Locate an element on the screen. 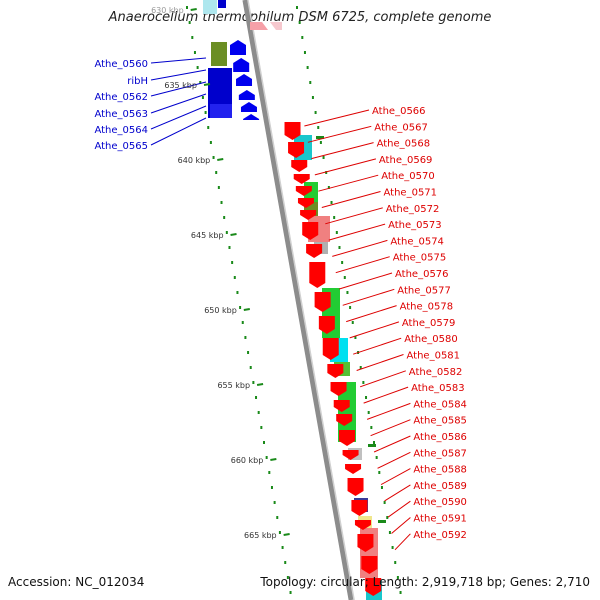  left-gene-label: Athe_0565 is located at coordinates (121, 146).